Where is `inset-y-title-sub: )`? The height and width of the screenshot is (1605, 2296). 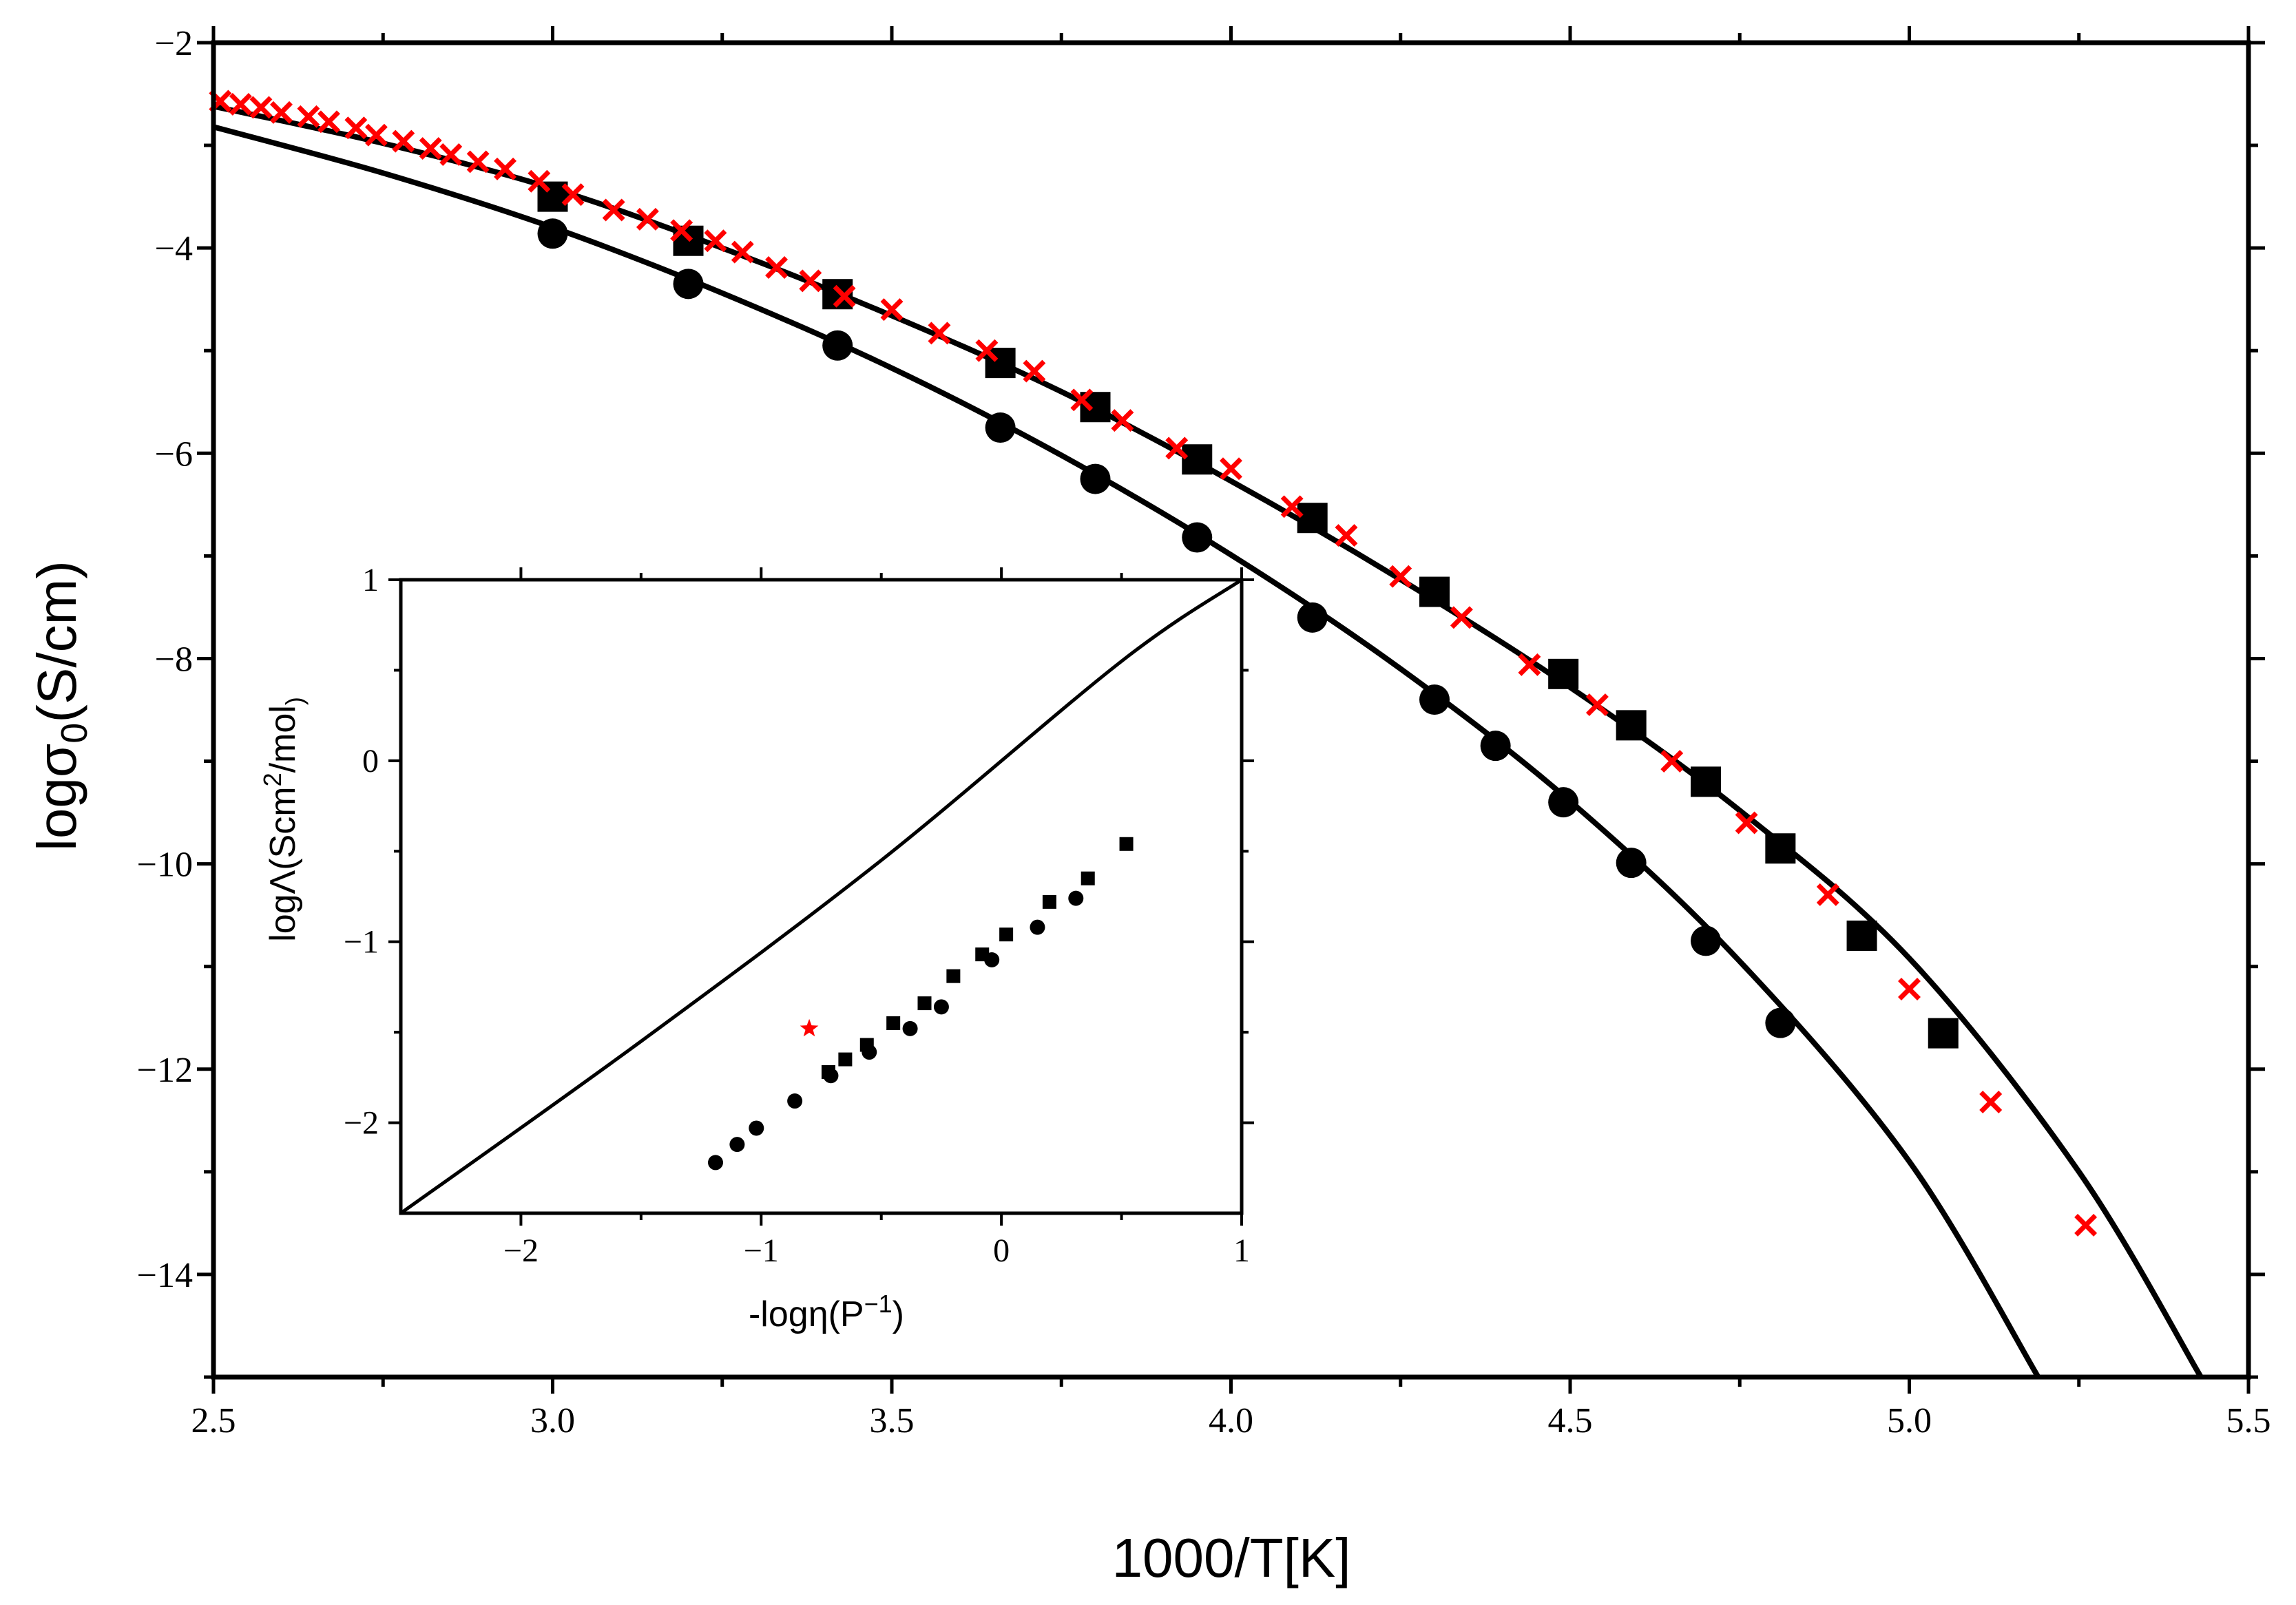 inset-y-title-sub: ) is located at coordinates (294, 701).